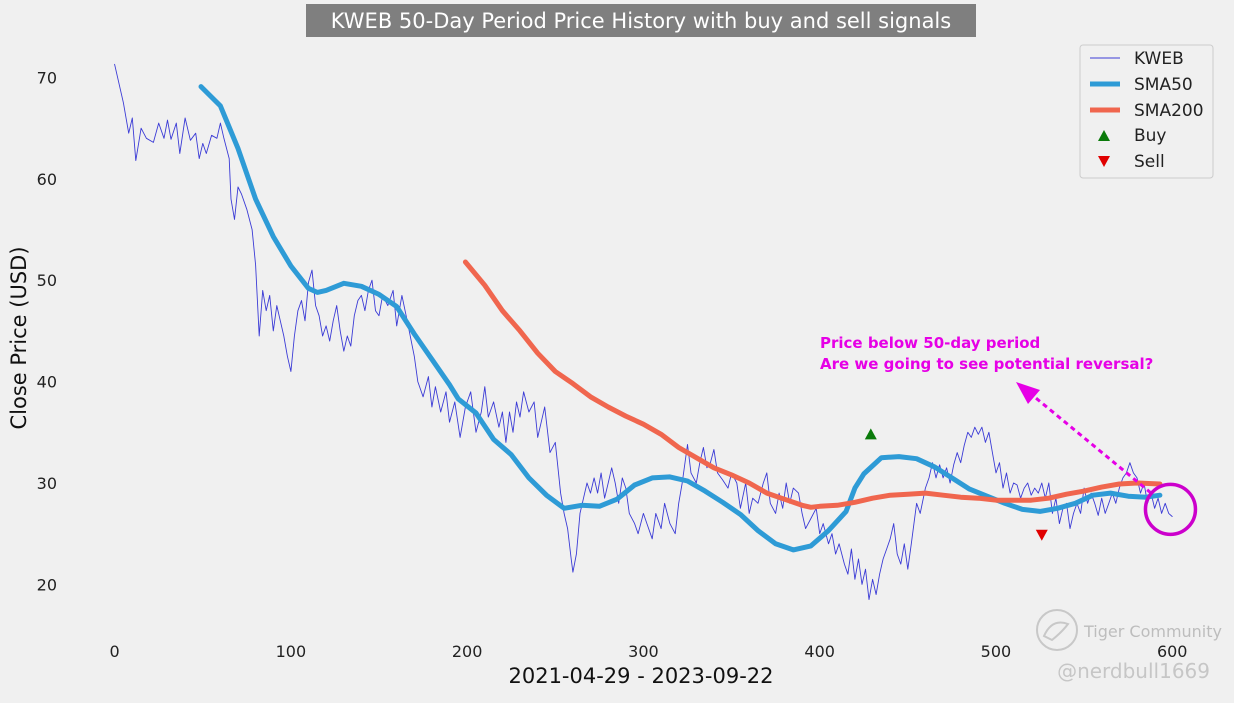 The image size is (1234, 703). Describe the element at coordinates (19, 337) in the screenshot. I see `y-axis-label: Close Price (USD)` at that location.